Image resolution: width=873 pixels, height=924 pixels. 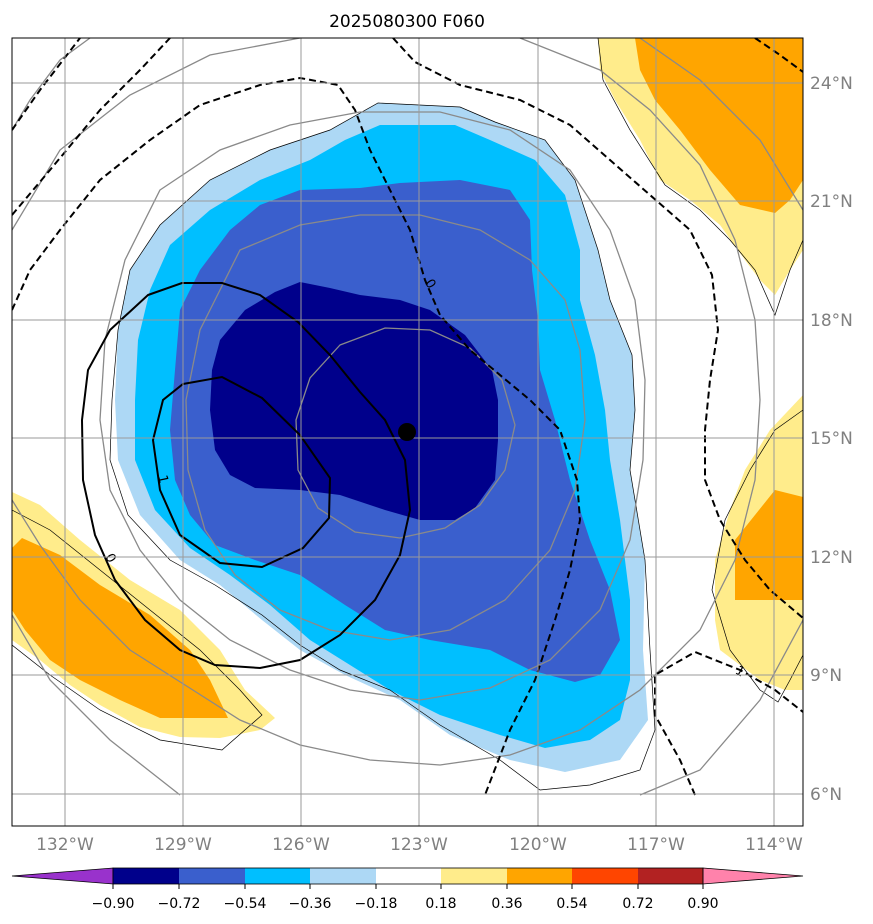 I want to click on colorbar-extend-high, so click(x=753, y=876).